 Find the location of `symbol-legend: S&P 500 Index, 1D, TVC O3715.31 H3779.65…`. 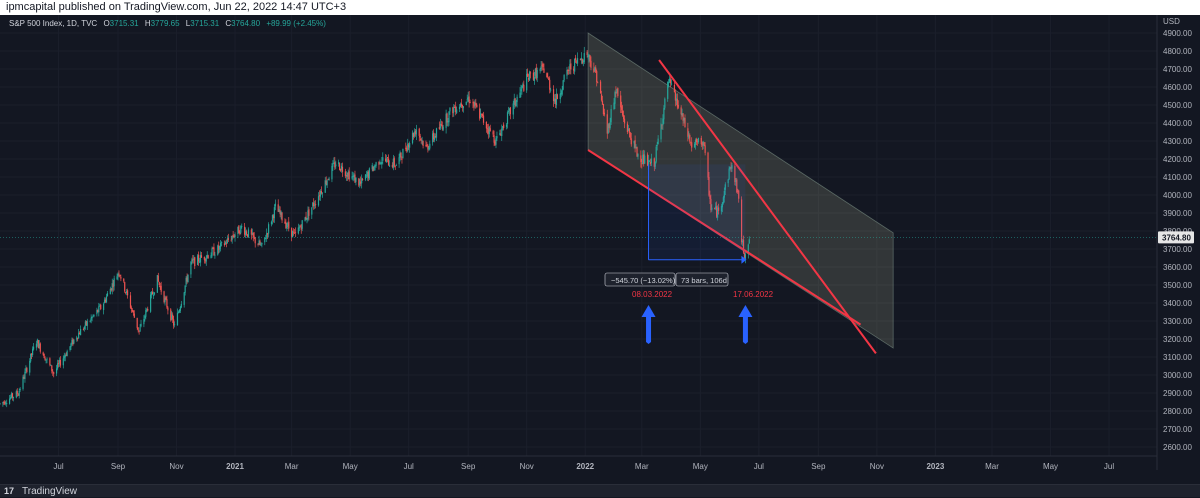

symbol-legend: S&P 500 Index, 1D, TVC O3715.31 H3779.65… is located at coordinates (167, 23).